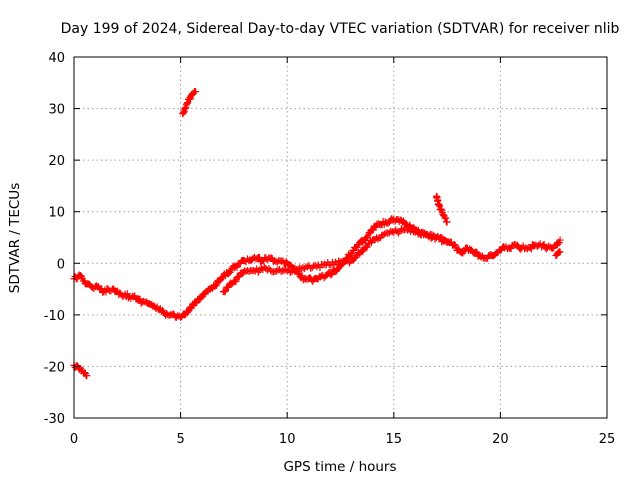  I want to click on x-tick-label: 25, so click(607, 439).